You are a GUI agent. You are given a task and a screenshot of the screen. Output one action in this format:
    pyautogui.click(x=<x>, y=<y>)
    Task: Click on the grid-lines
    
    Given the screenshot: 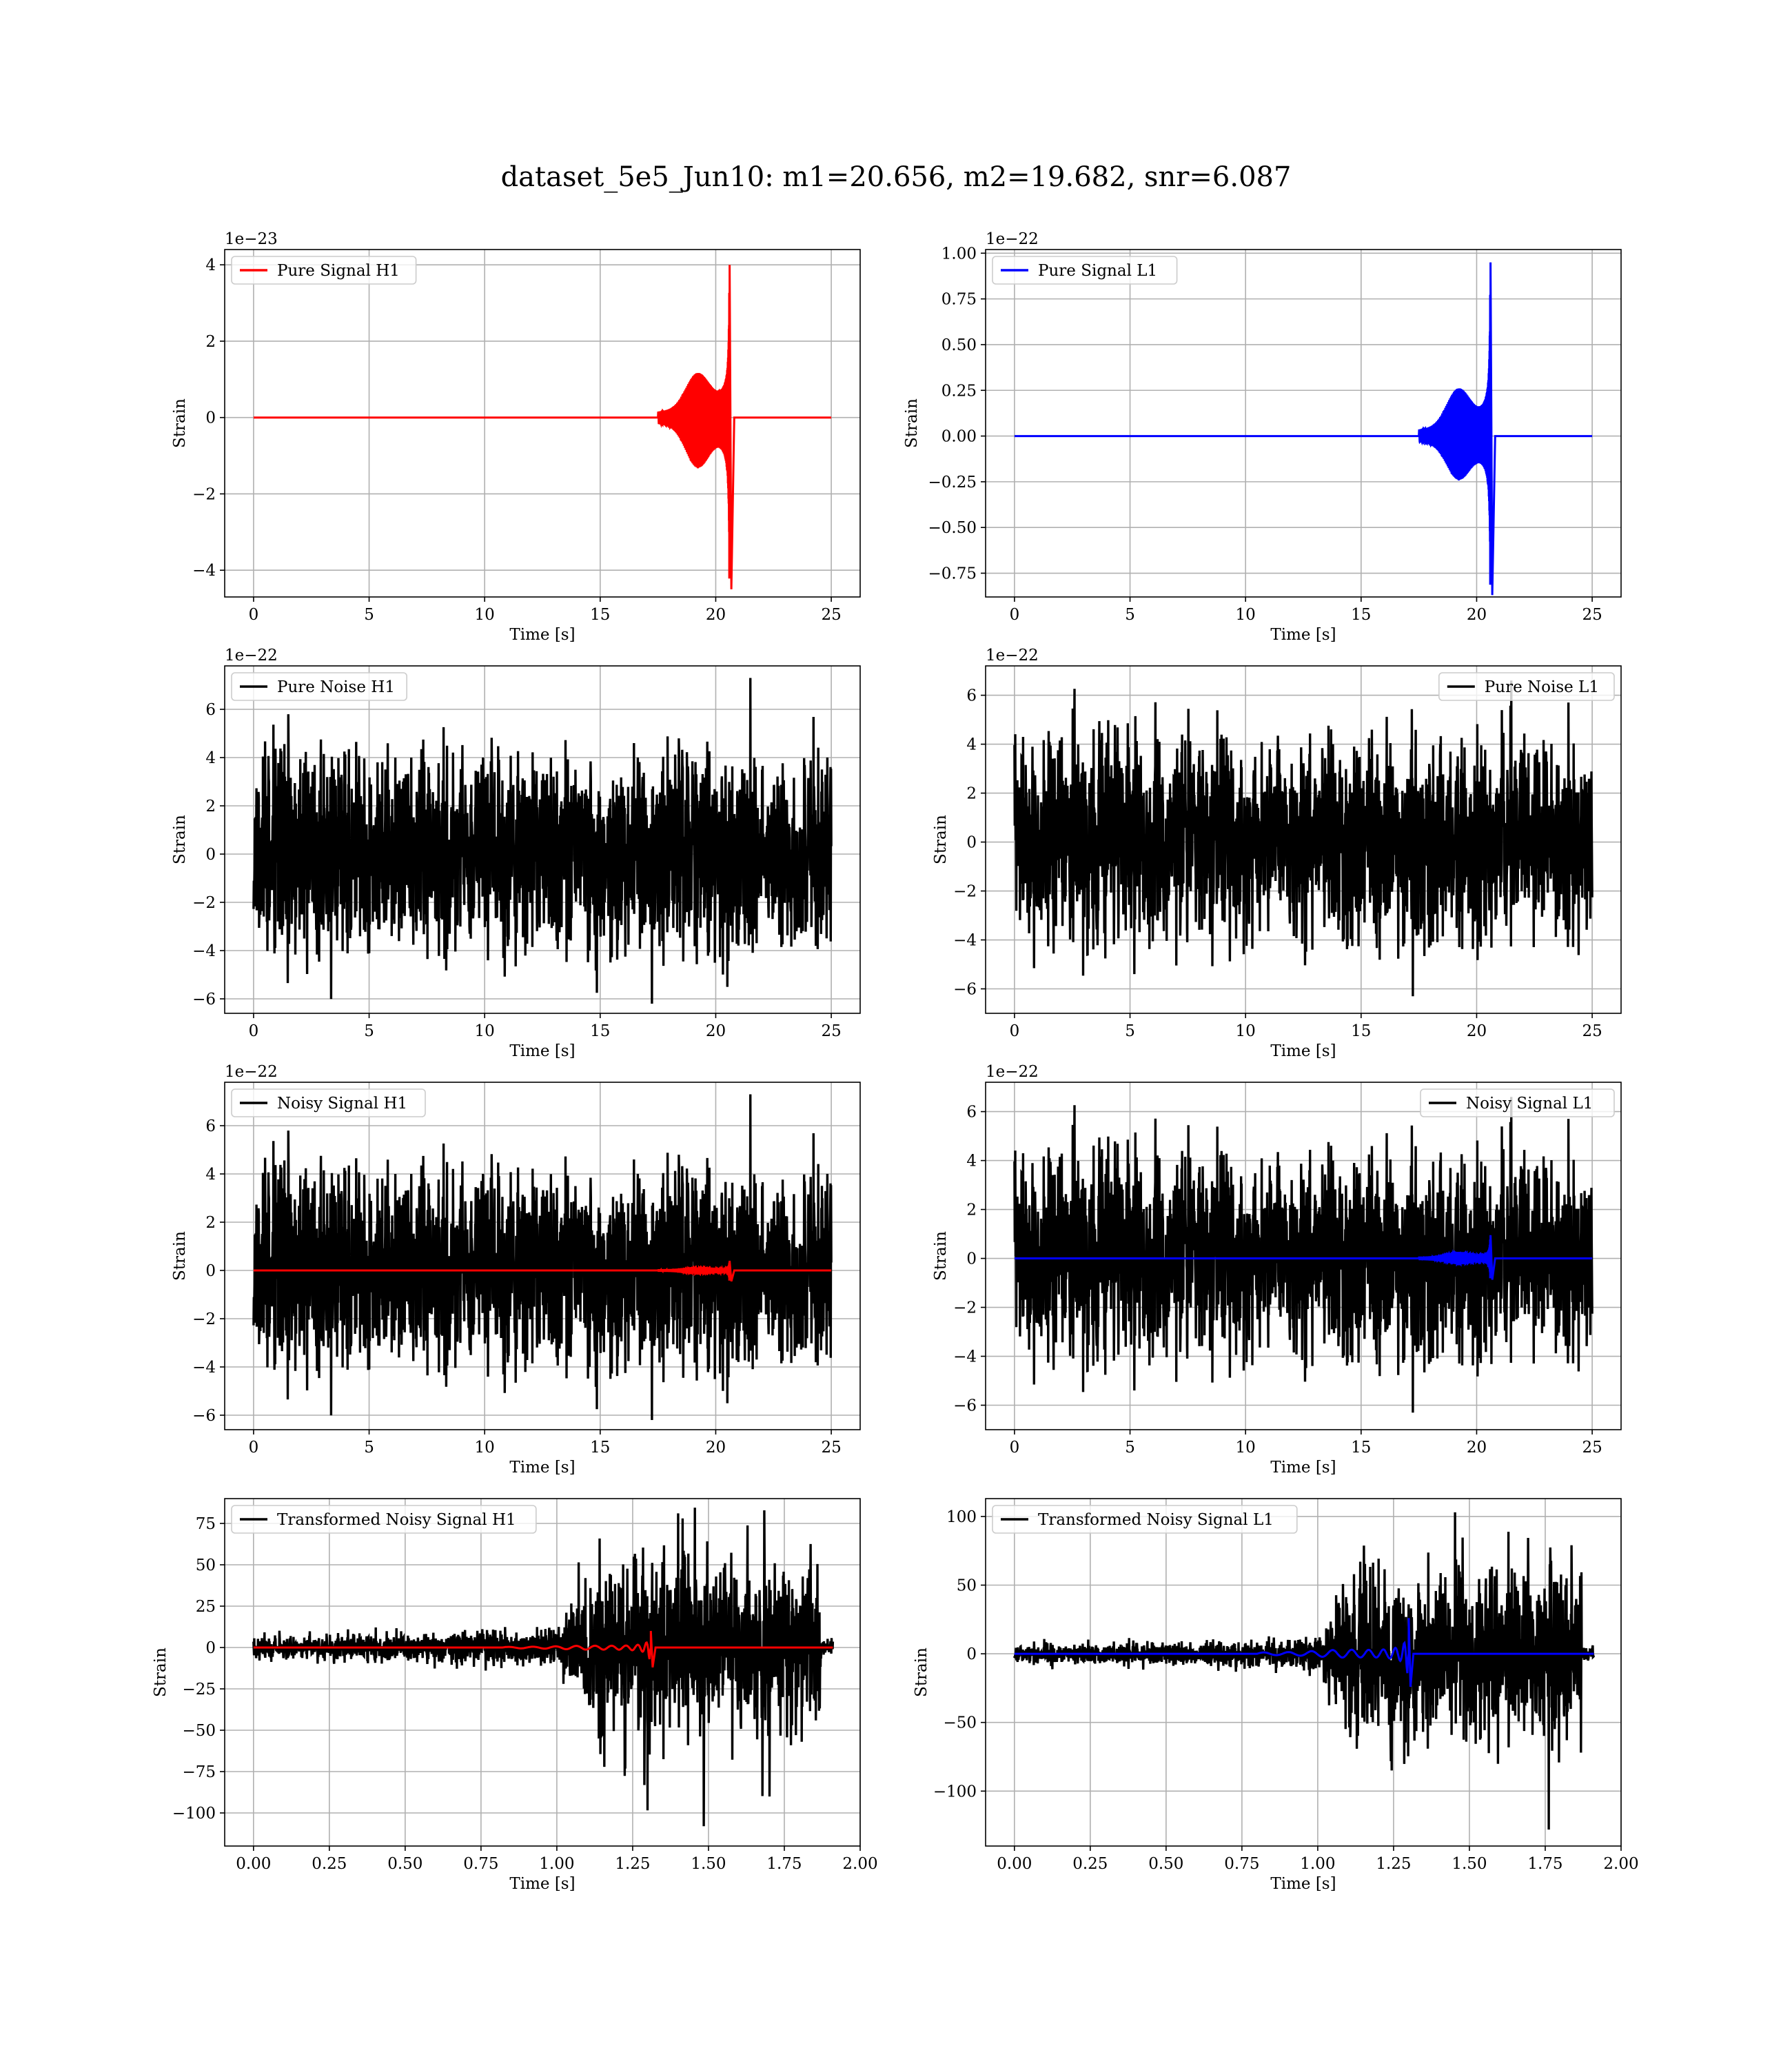 What is the action you would take?
    pyautogui.click(x=1303, y=423)
    